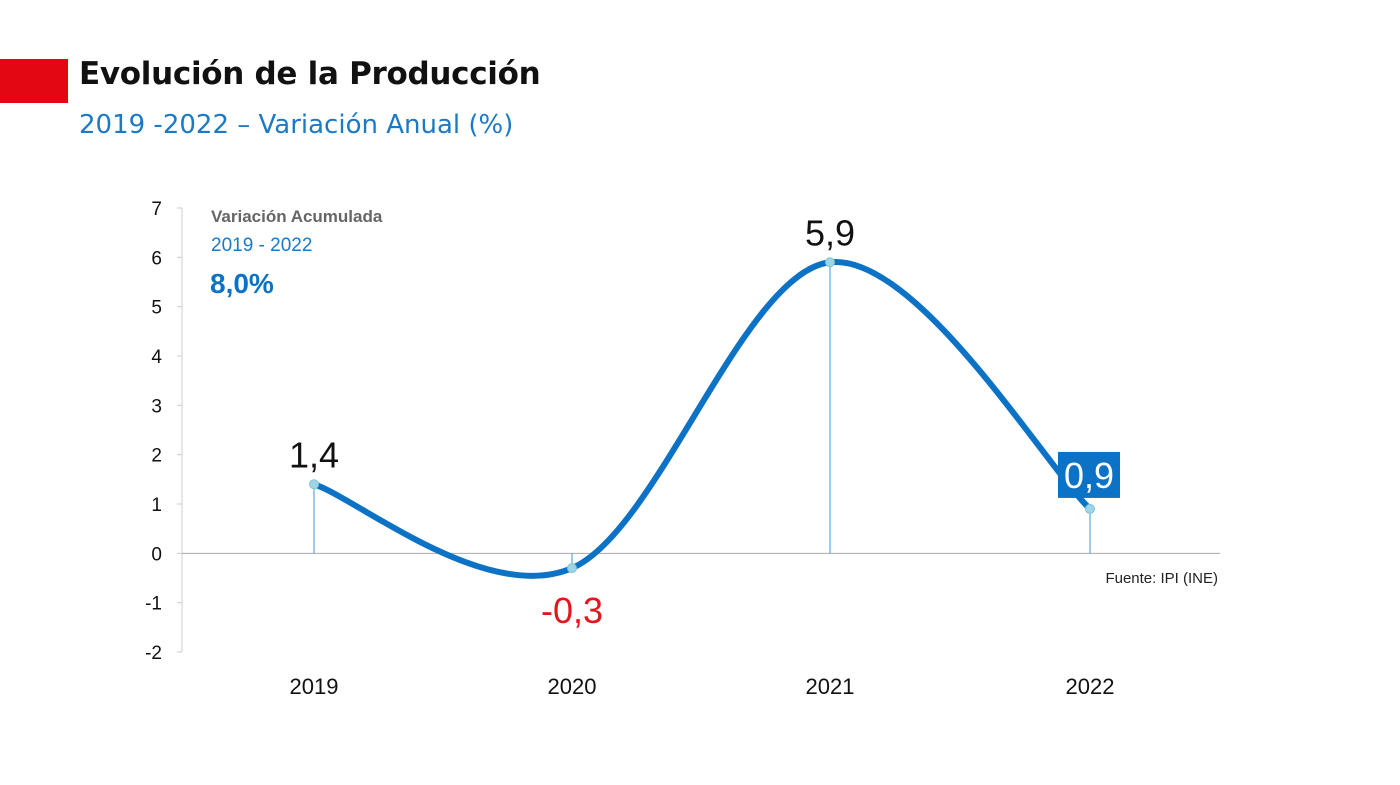 The image size is (1400, 785). I want to click on title-accent-bar, so click(34, 81).